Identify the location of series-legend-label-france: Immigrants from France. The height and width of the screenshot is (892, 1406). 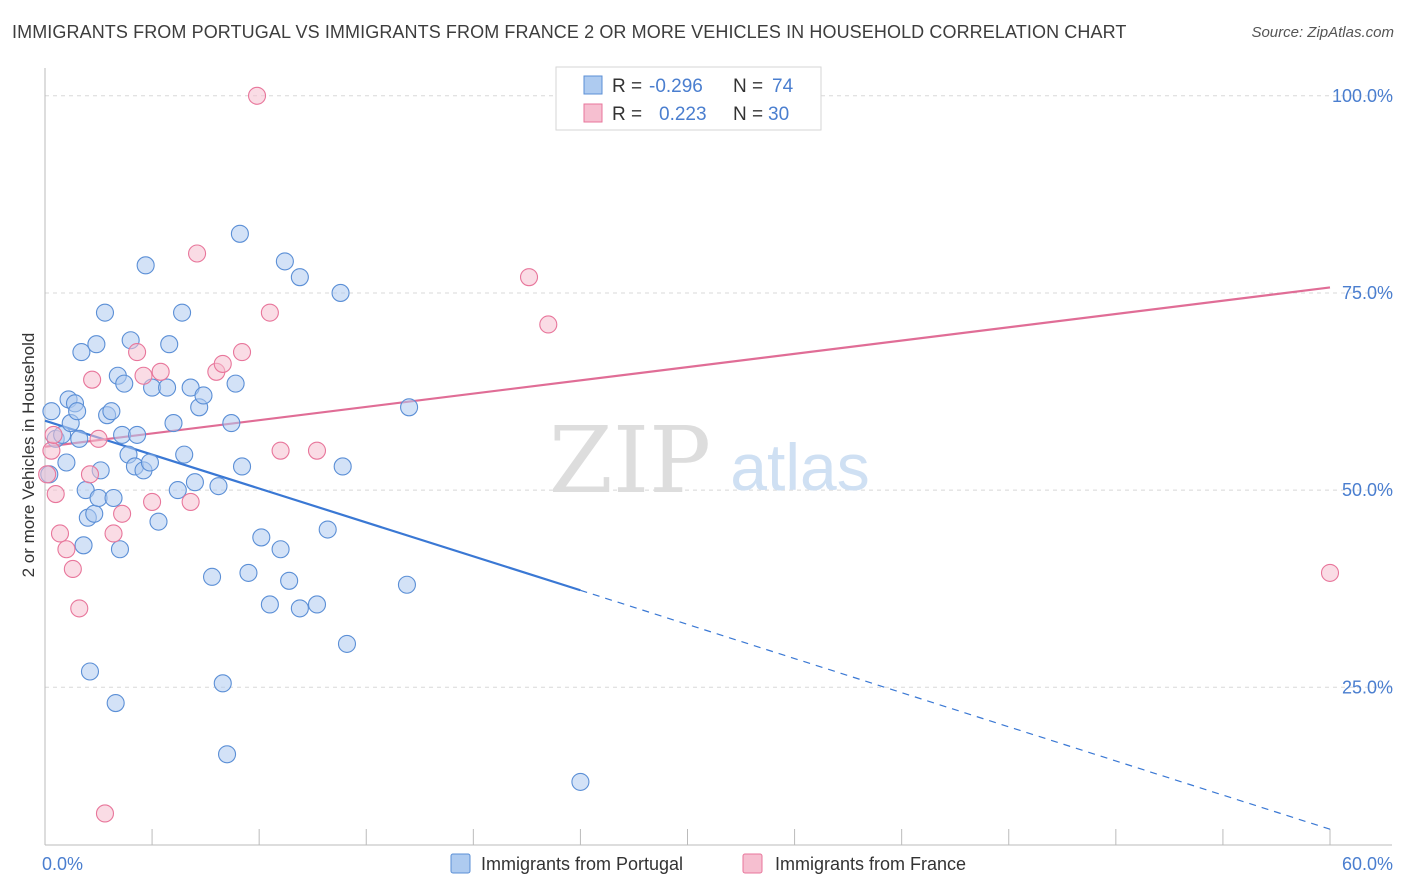
(870, 864).